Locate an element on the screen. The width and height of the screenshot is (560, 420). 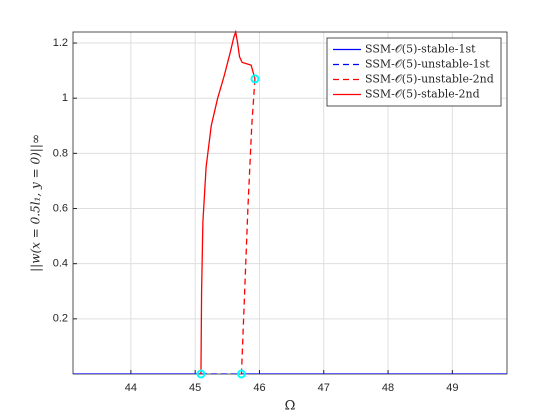
x-tick-label: 45 is located at coordinates (195, 388).